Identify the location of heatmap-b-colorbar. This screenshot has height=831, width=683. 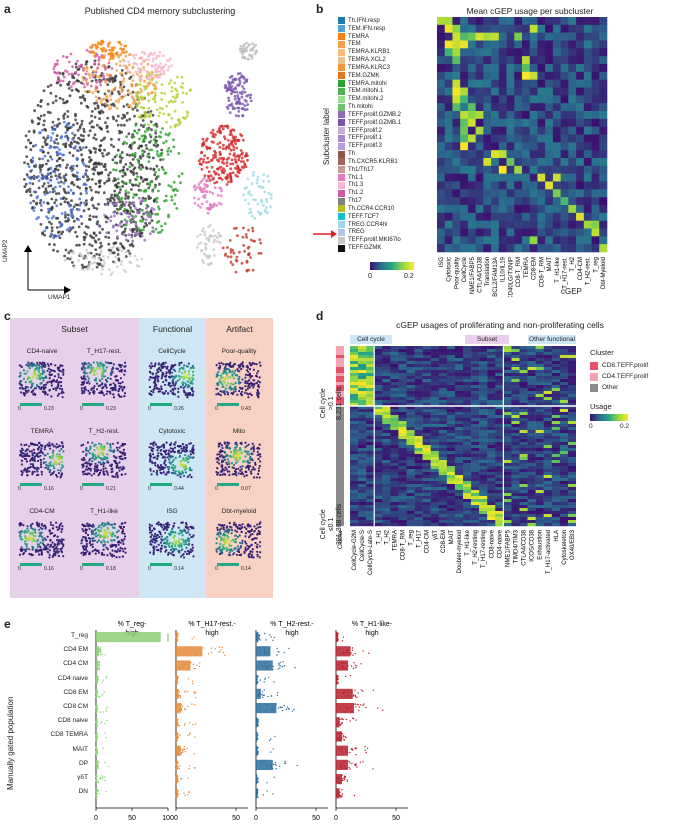
(392, 266).